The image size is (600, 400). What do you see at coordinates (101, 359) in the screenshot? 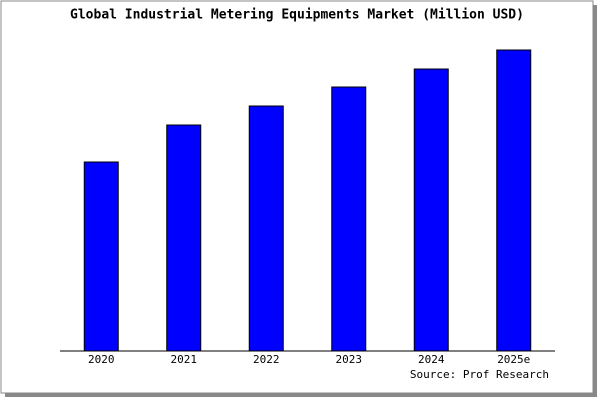
I see `x-tick-label: 2020` at bounding box center [101, 359].